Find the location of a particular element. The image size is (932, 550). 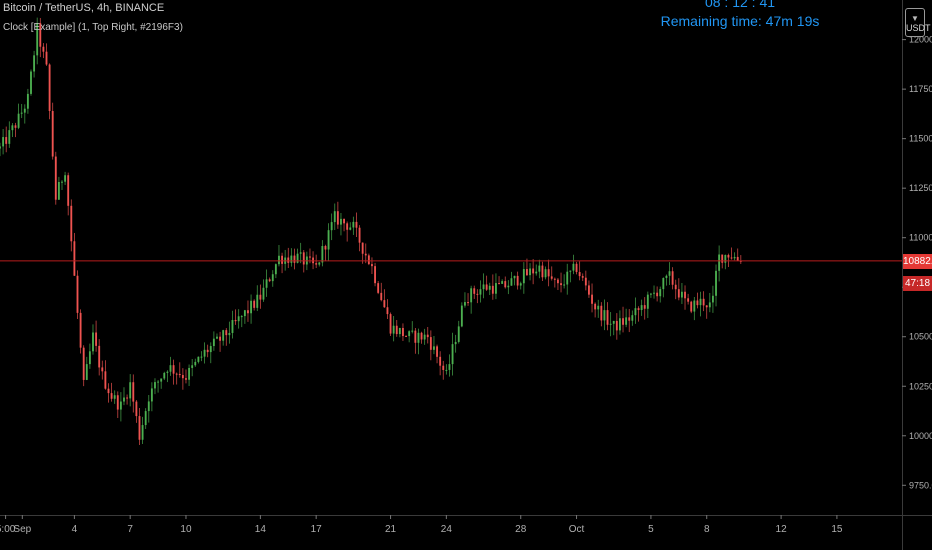

currency-scale-button: ▼ USDT is located at coordinates (918, 22).